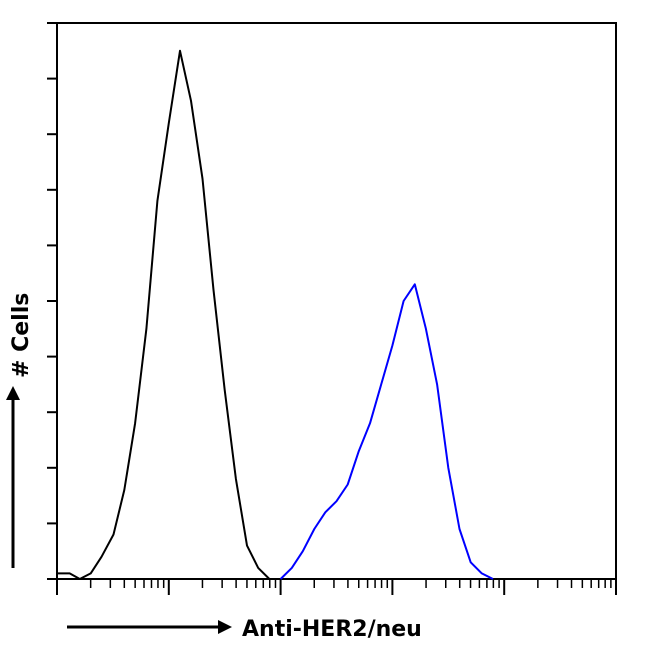 This screenshot has height=654, width=650. What do you see at coordinates (21, 335) in the screenshot?
I see `y-axis-label: # Cells` at bounding box center [21, 335].